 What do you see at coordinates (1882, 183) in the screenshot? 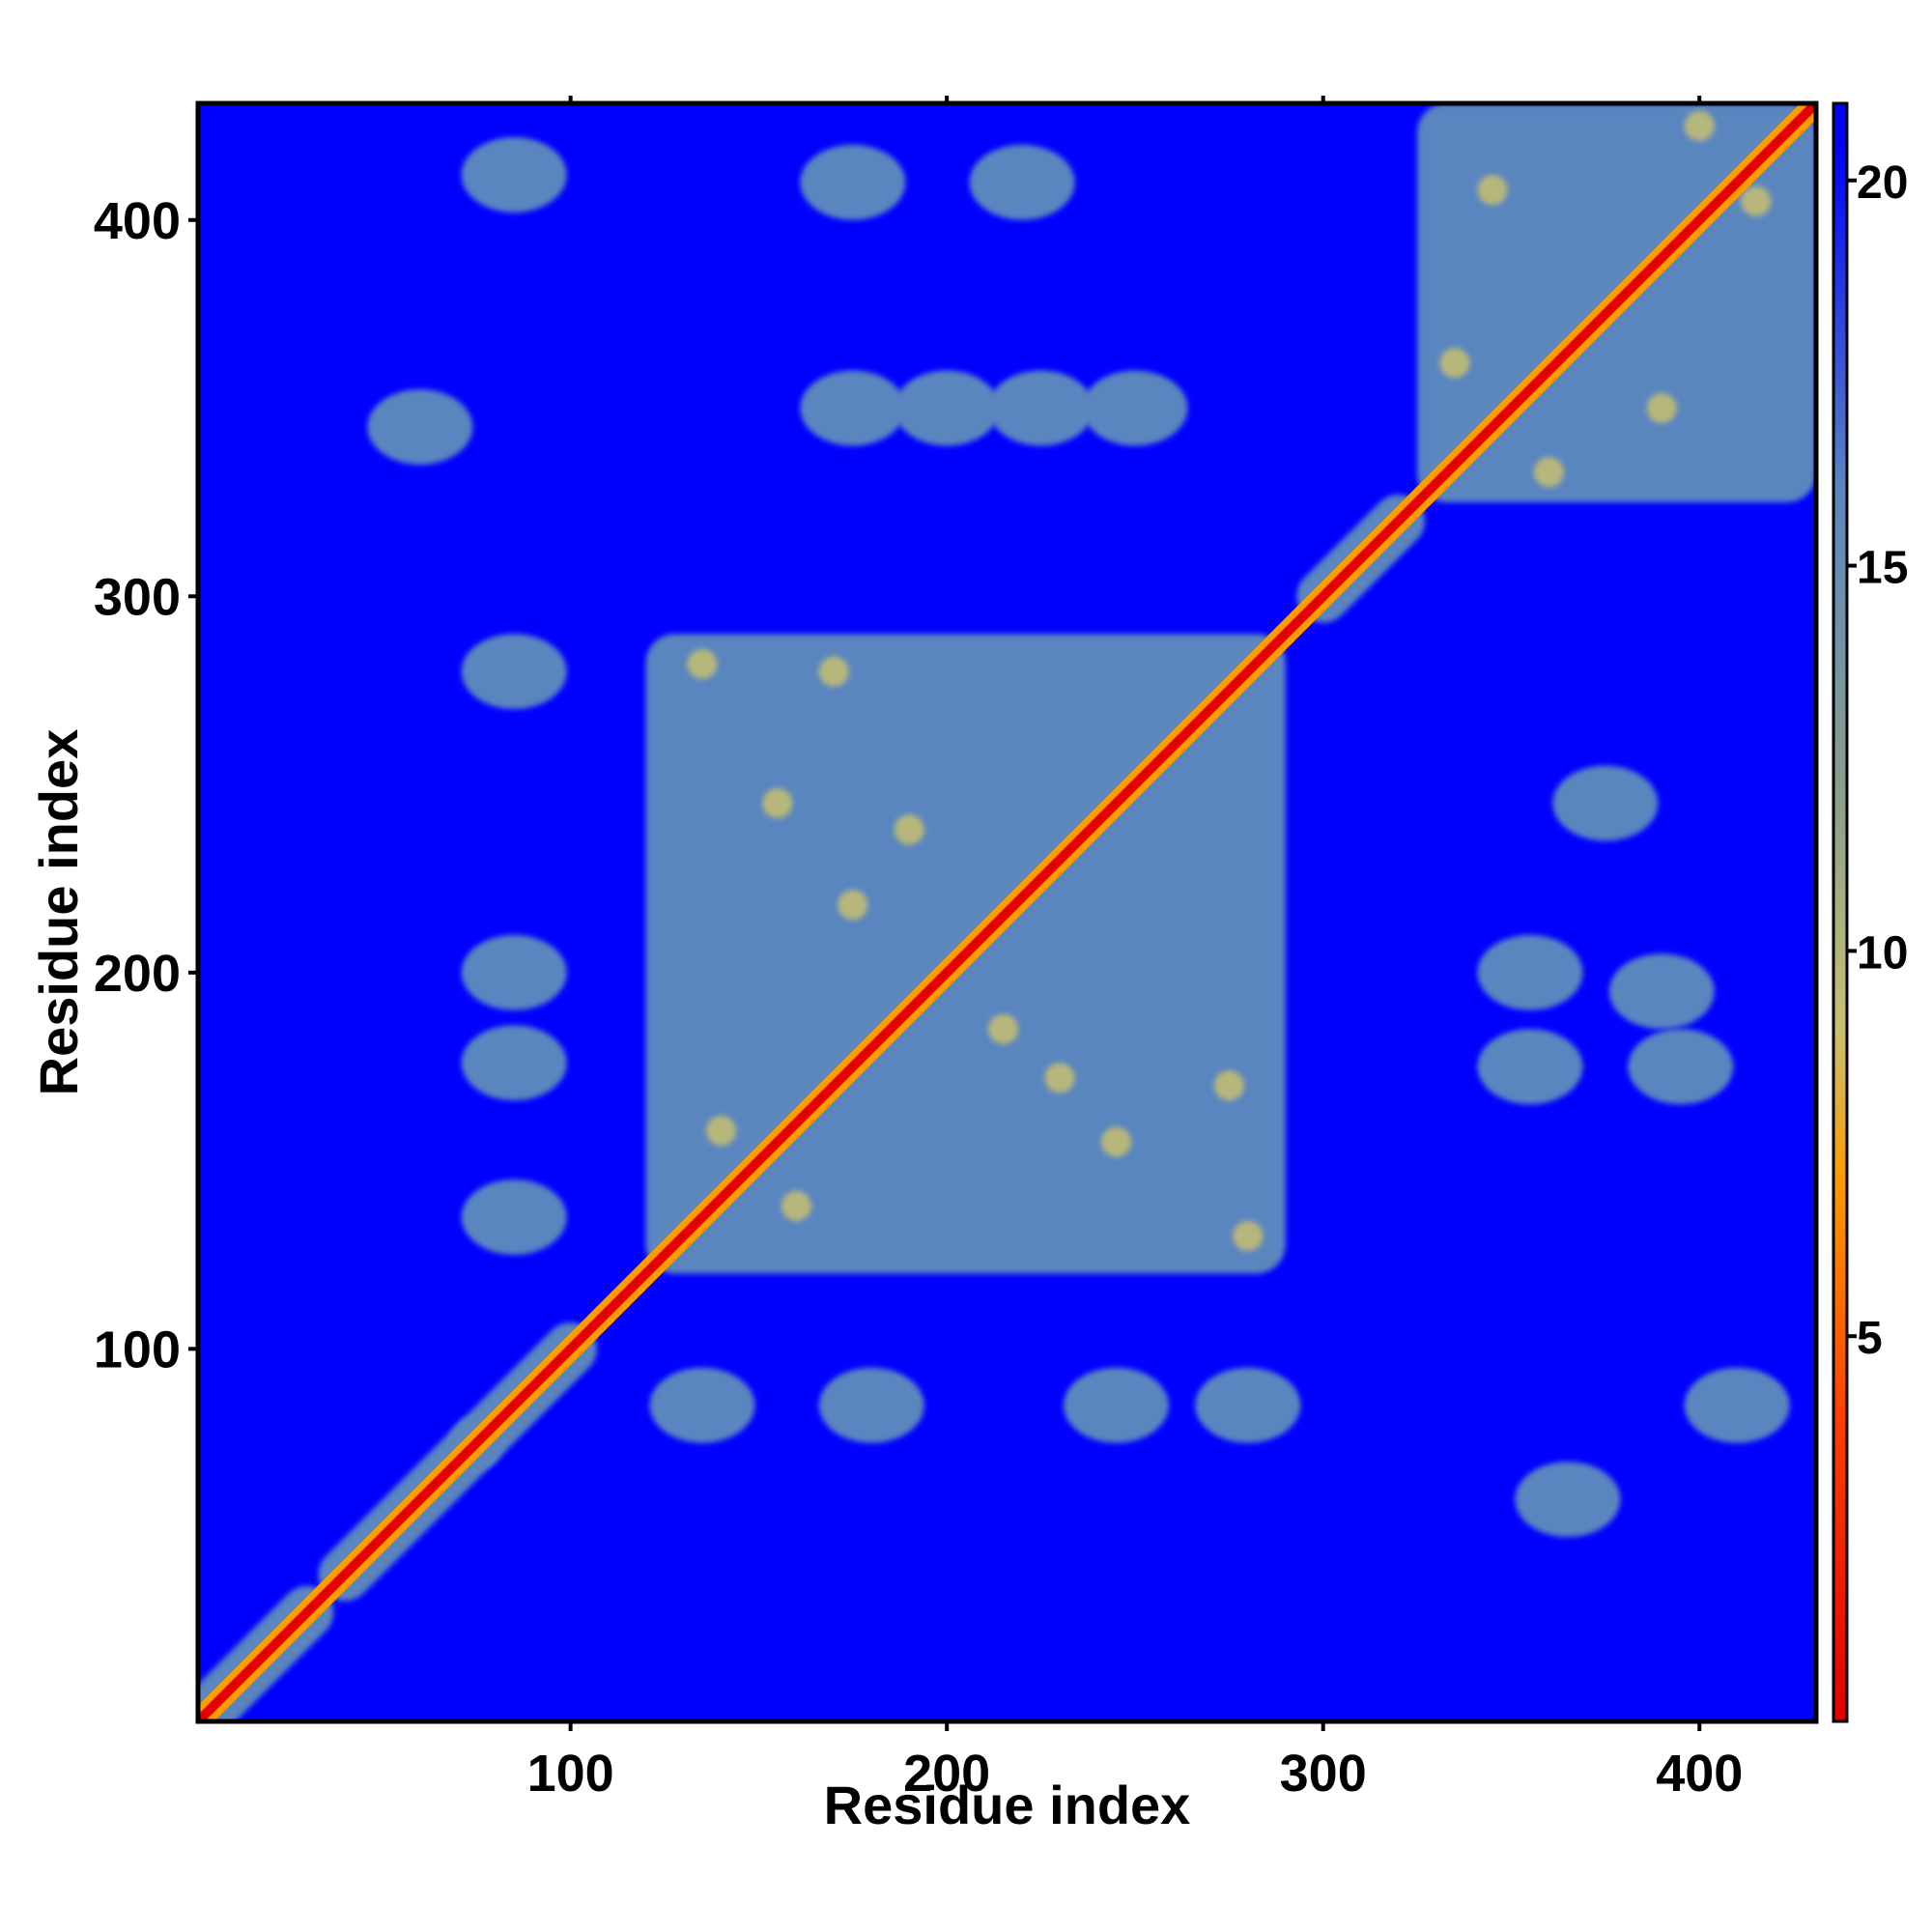
I see `colorbar-tick-label: 20` at bounding box center [1882, 183].